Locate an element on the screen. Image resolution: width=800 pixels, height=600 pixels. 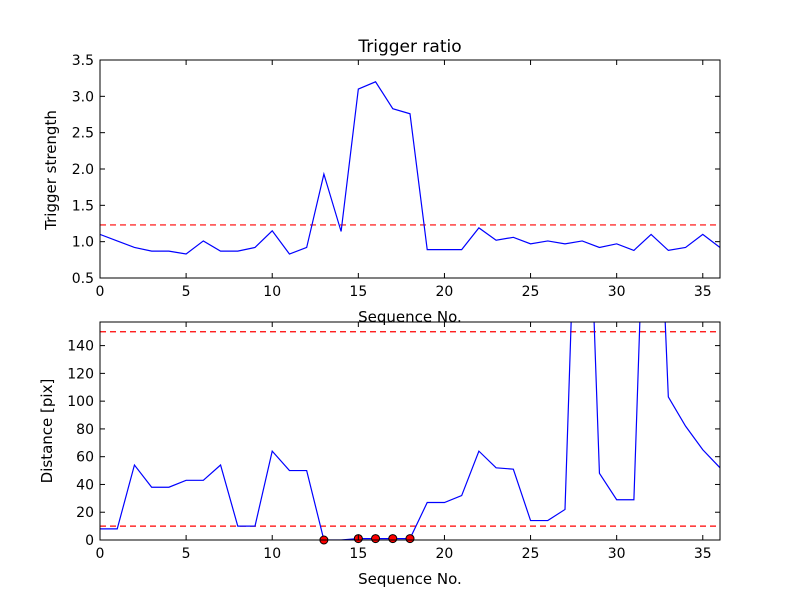
y-tick-label: 3.5 is located at coordinates (83, 61).